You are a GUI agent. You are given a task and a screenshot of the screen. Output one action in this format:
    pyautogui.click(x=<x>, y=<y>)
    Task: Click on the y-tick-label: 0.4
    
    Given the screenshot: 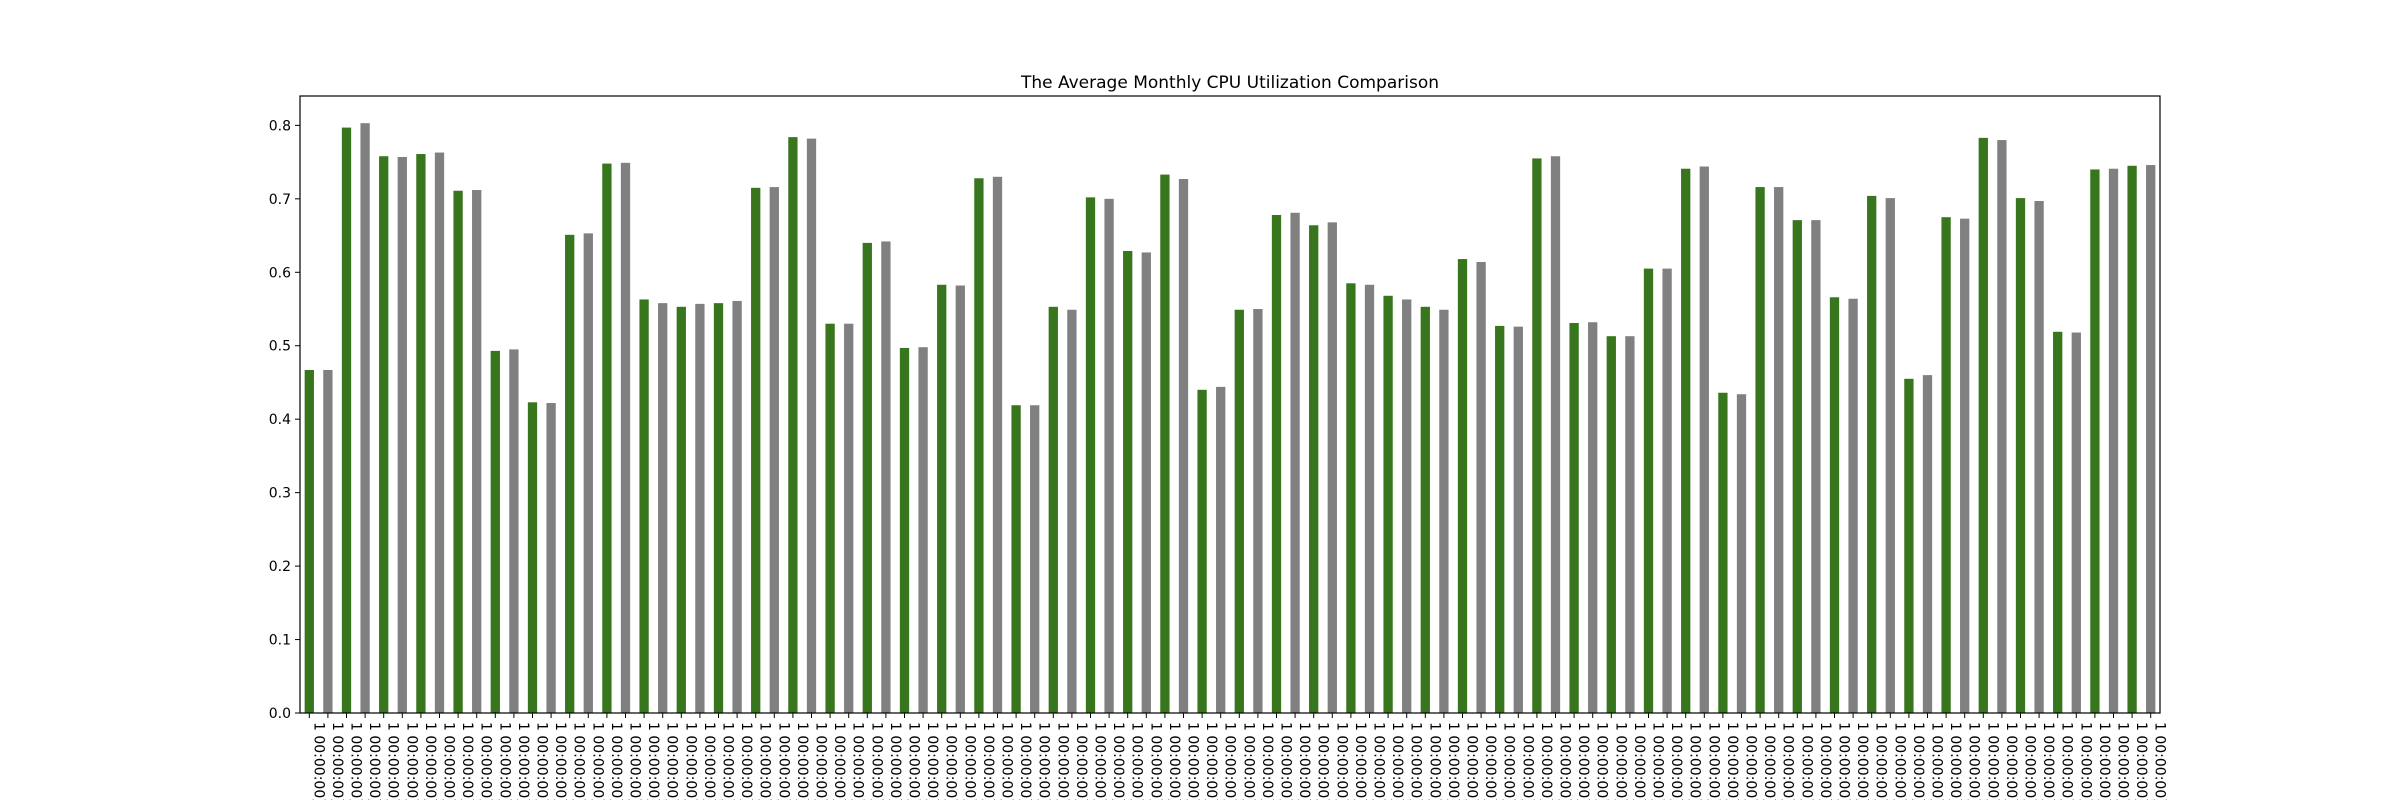 What is the action you would take?
    pyautogui.click(x=280, y=420)
    